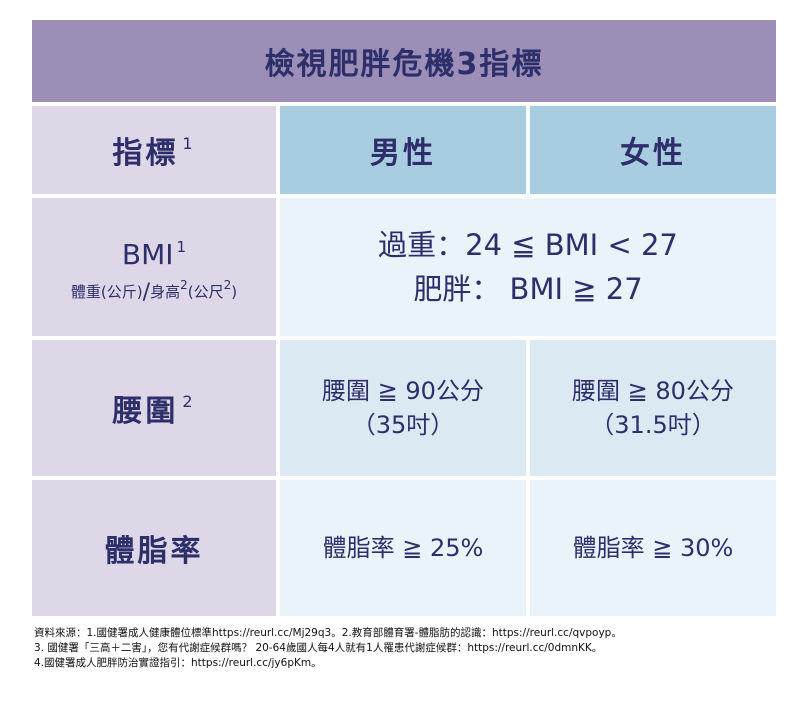 This screenshot has width=800, height=706. I want to click on waist-male-cell: 腰圍 ≧ 90公分 （35吋）, so click(403, 408).